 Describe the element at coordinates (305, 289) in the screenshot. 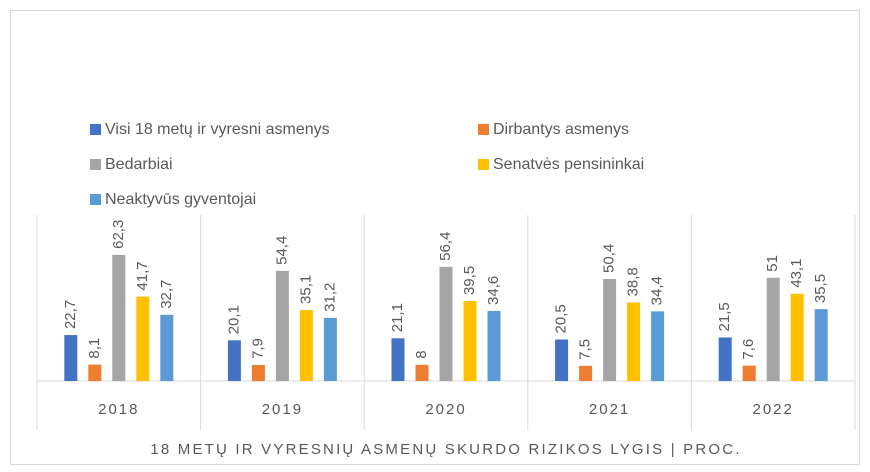

I see `value-label: 35,1` at that location.